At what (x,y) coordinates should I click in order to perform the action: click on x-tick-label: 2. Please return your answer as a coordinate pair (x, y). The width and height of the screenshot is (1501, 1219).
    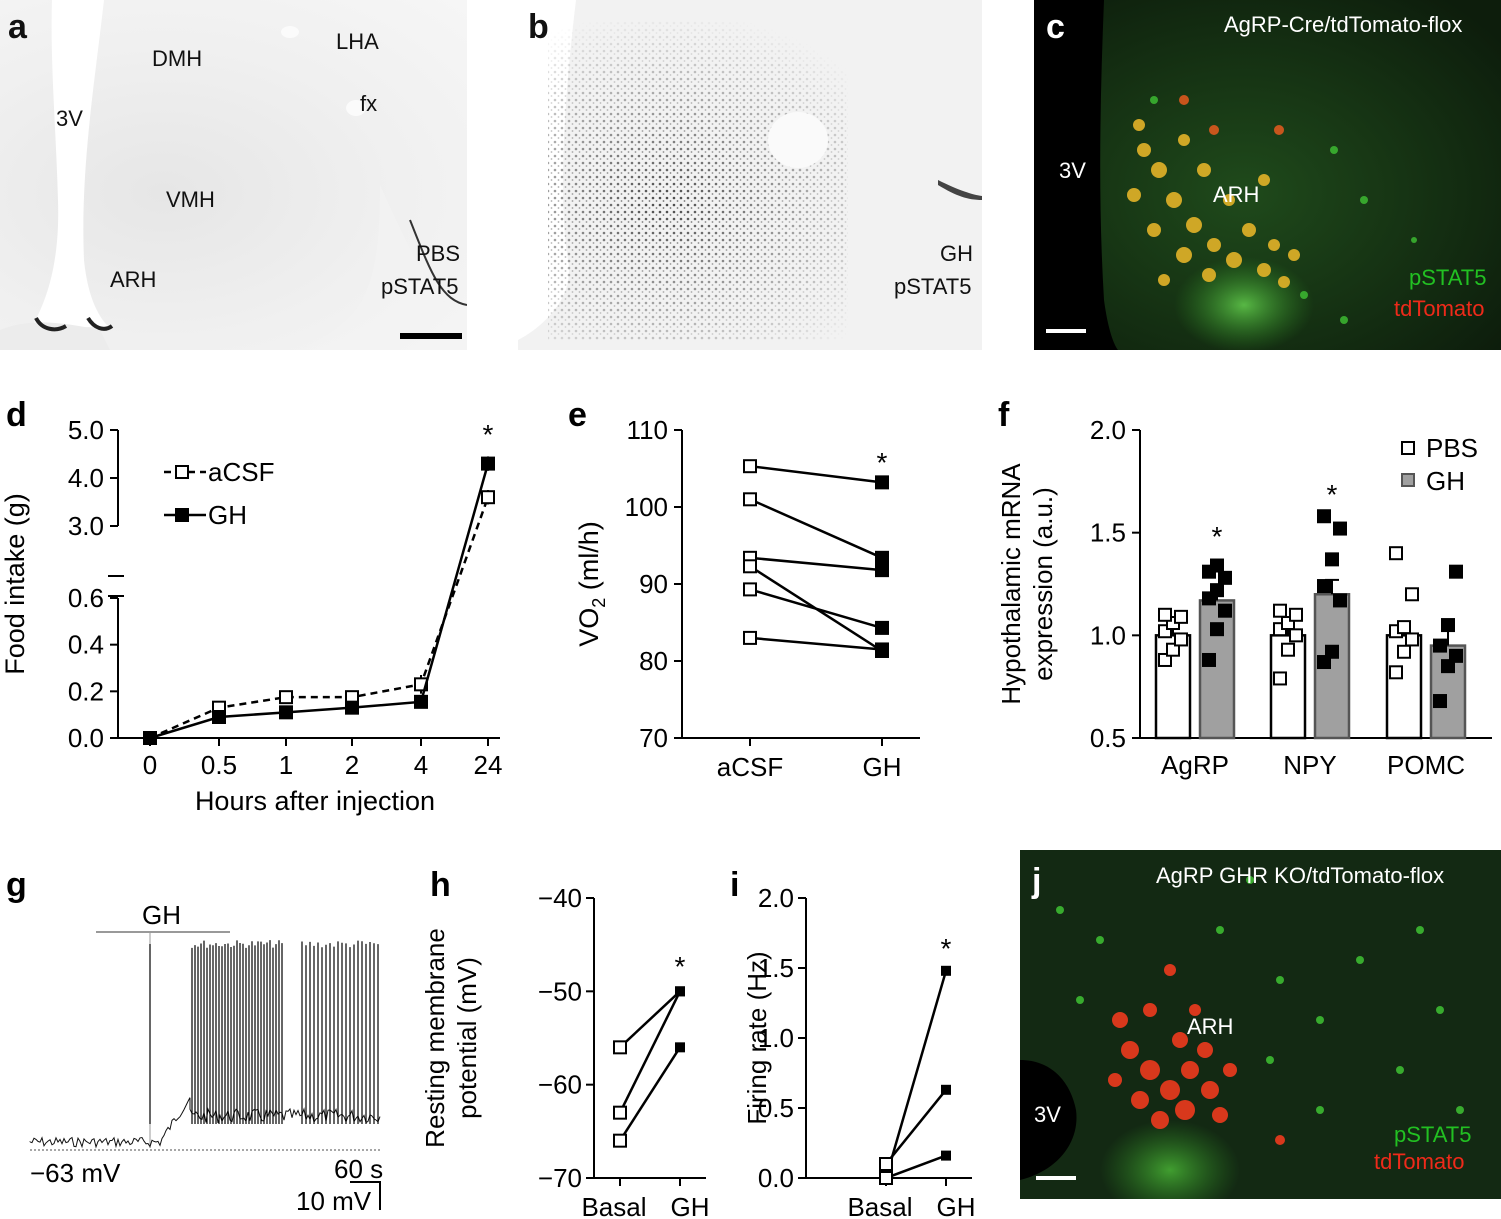
    Looking at the image, I should click on (352, 765).